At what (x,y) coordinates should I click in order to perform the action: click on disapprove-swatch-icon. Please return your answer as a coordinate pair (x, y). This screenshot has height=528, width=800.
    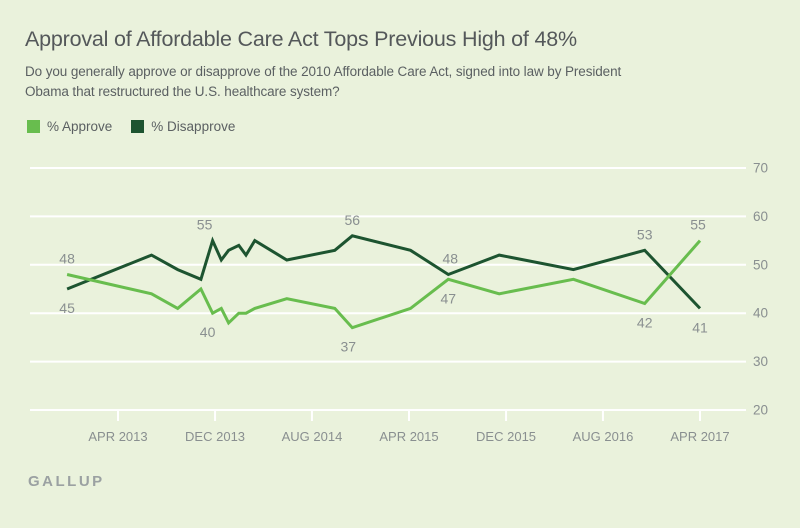
    Looking at the image, I should click on (138, 126).